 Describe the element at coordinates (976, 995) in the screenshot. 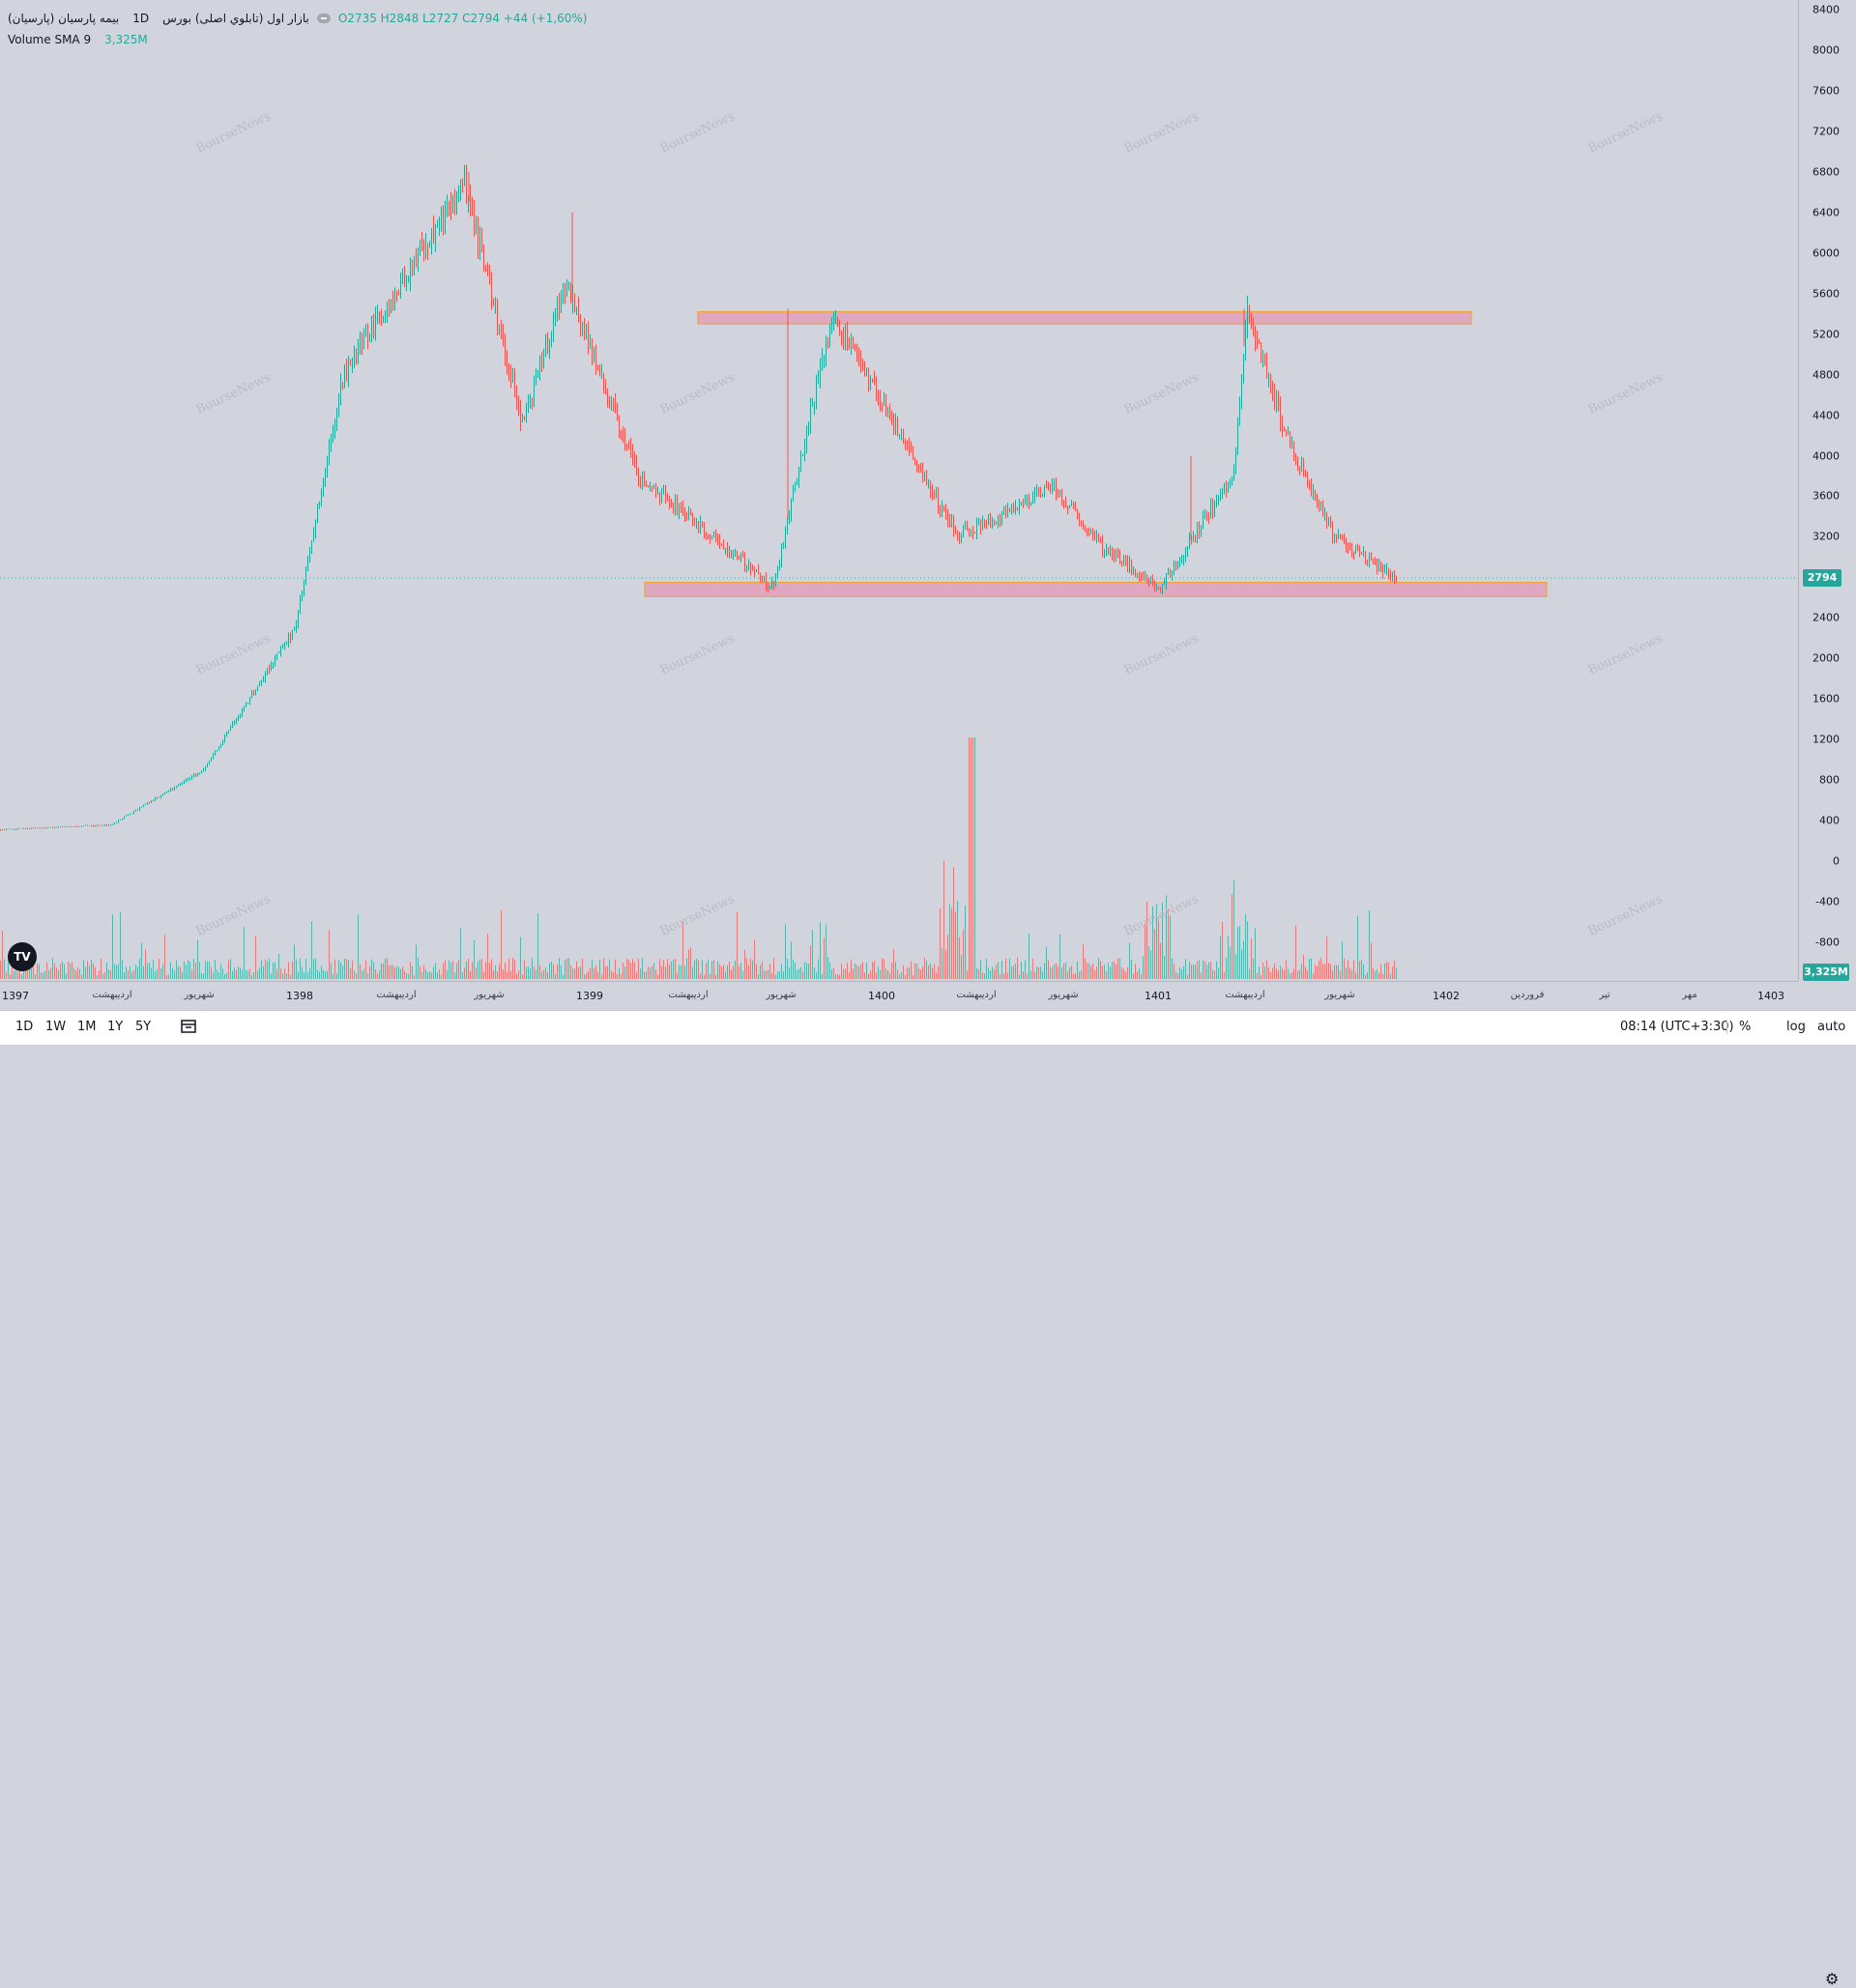

I see `time-month-label: اردیبهشت` at that location.